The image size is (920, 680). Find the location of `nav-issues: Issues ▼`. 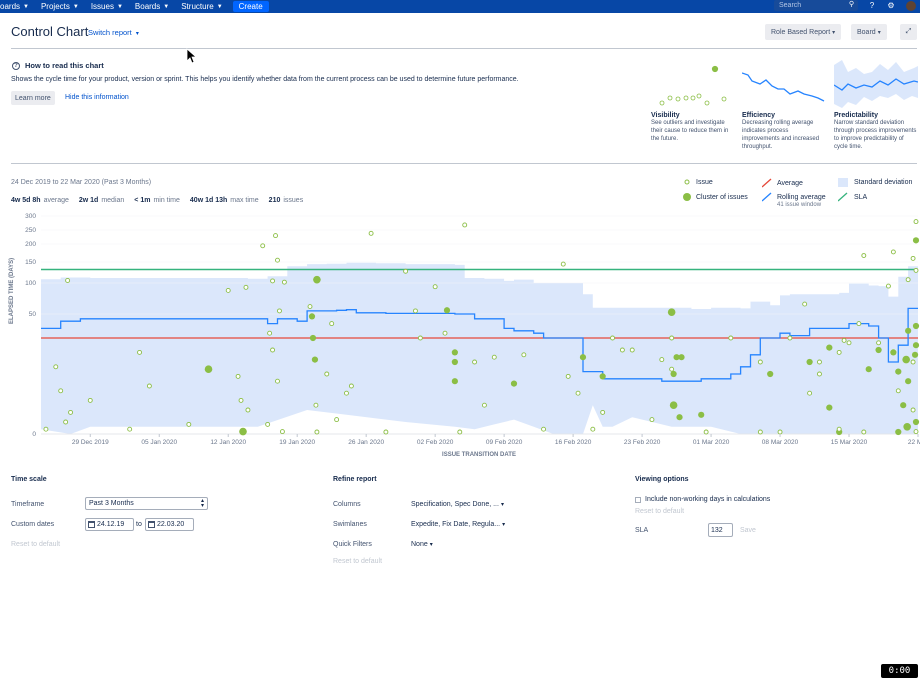

nav-issues: Issues ▼ is located at coordinates (107, 6).